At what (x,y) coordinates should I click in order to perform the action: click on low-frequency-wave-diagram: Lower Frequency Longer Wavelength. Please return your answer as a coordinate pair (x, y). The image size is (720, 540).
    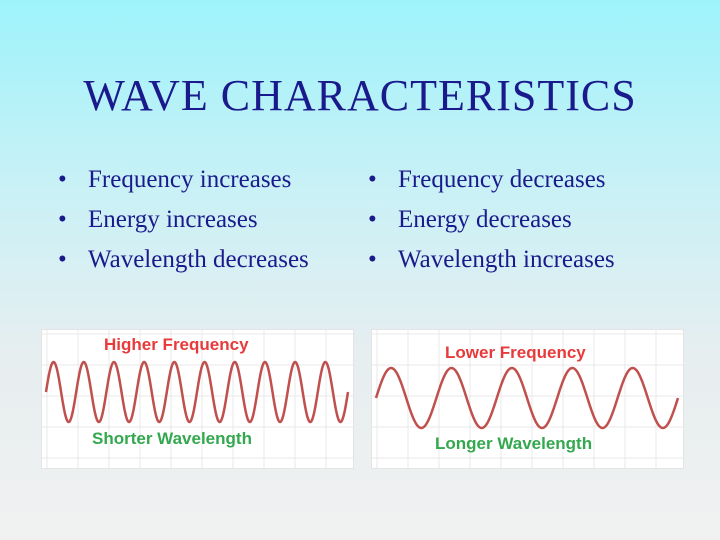
    Looking at the image, I should click on (527, 399).